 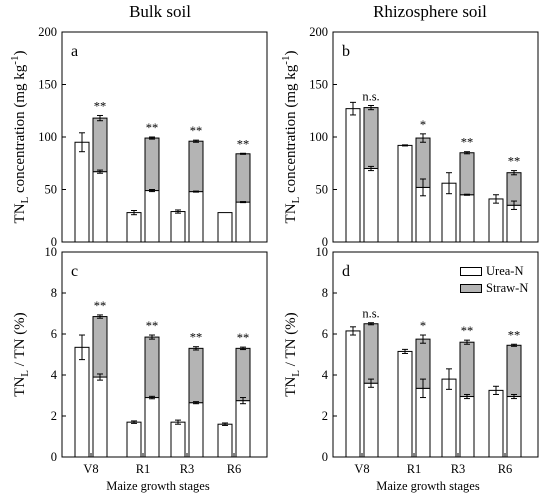 I want to click on bar-urea-a-R1, so click(x=134, y=227).